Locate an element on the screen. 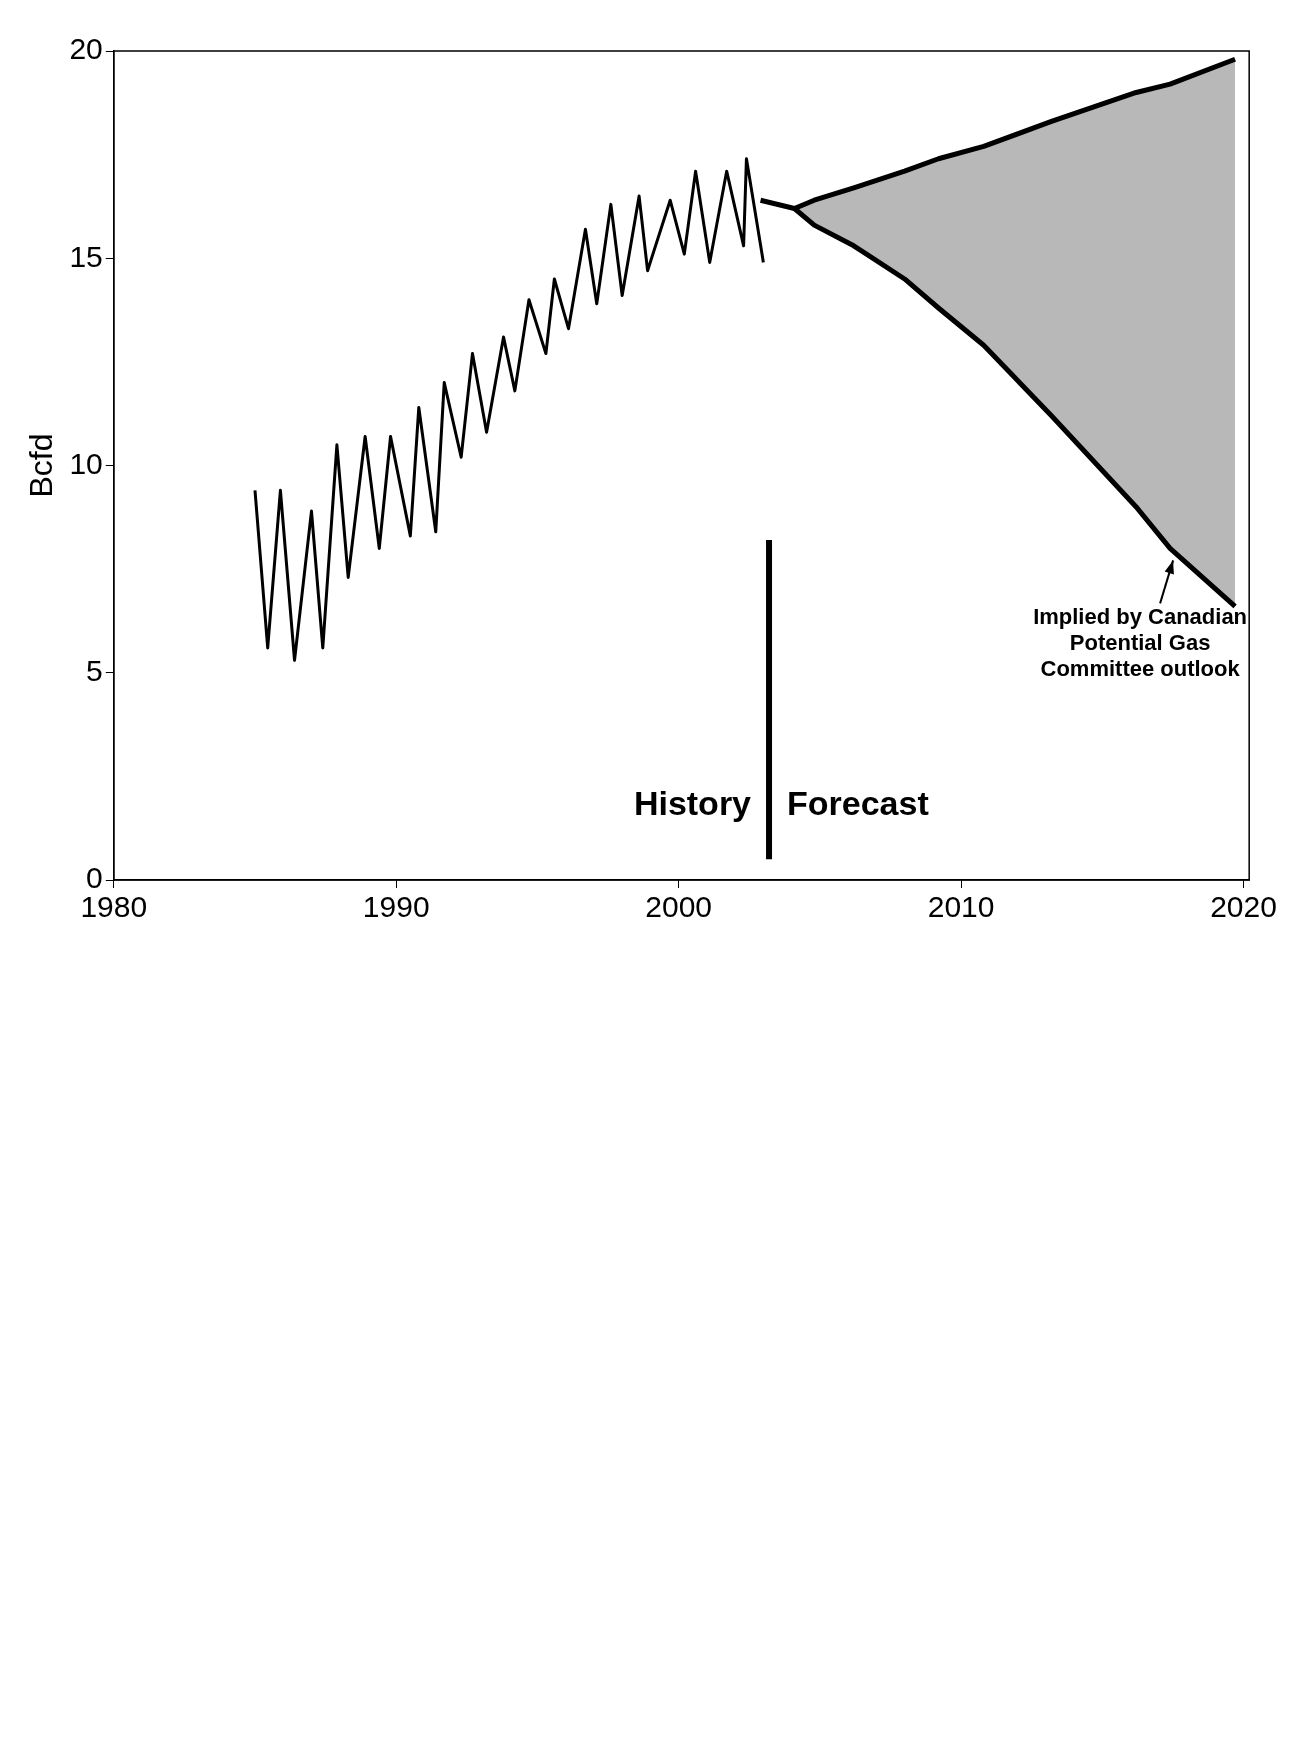 The height and width of the screenshot is (1758, 1307). x-tick-label: 2000 is located at coordinates (679, 907).